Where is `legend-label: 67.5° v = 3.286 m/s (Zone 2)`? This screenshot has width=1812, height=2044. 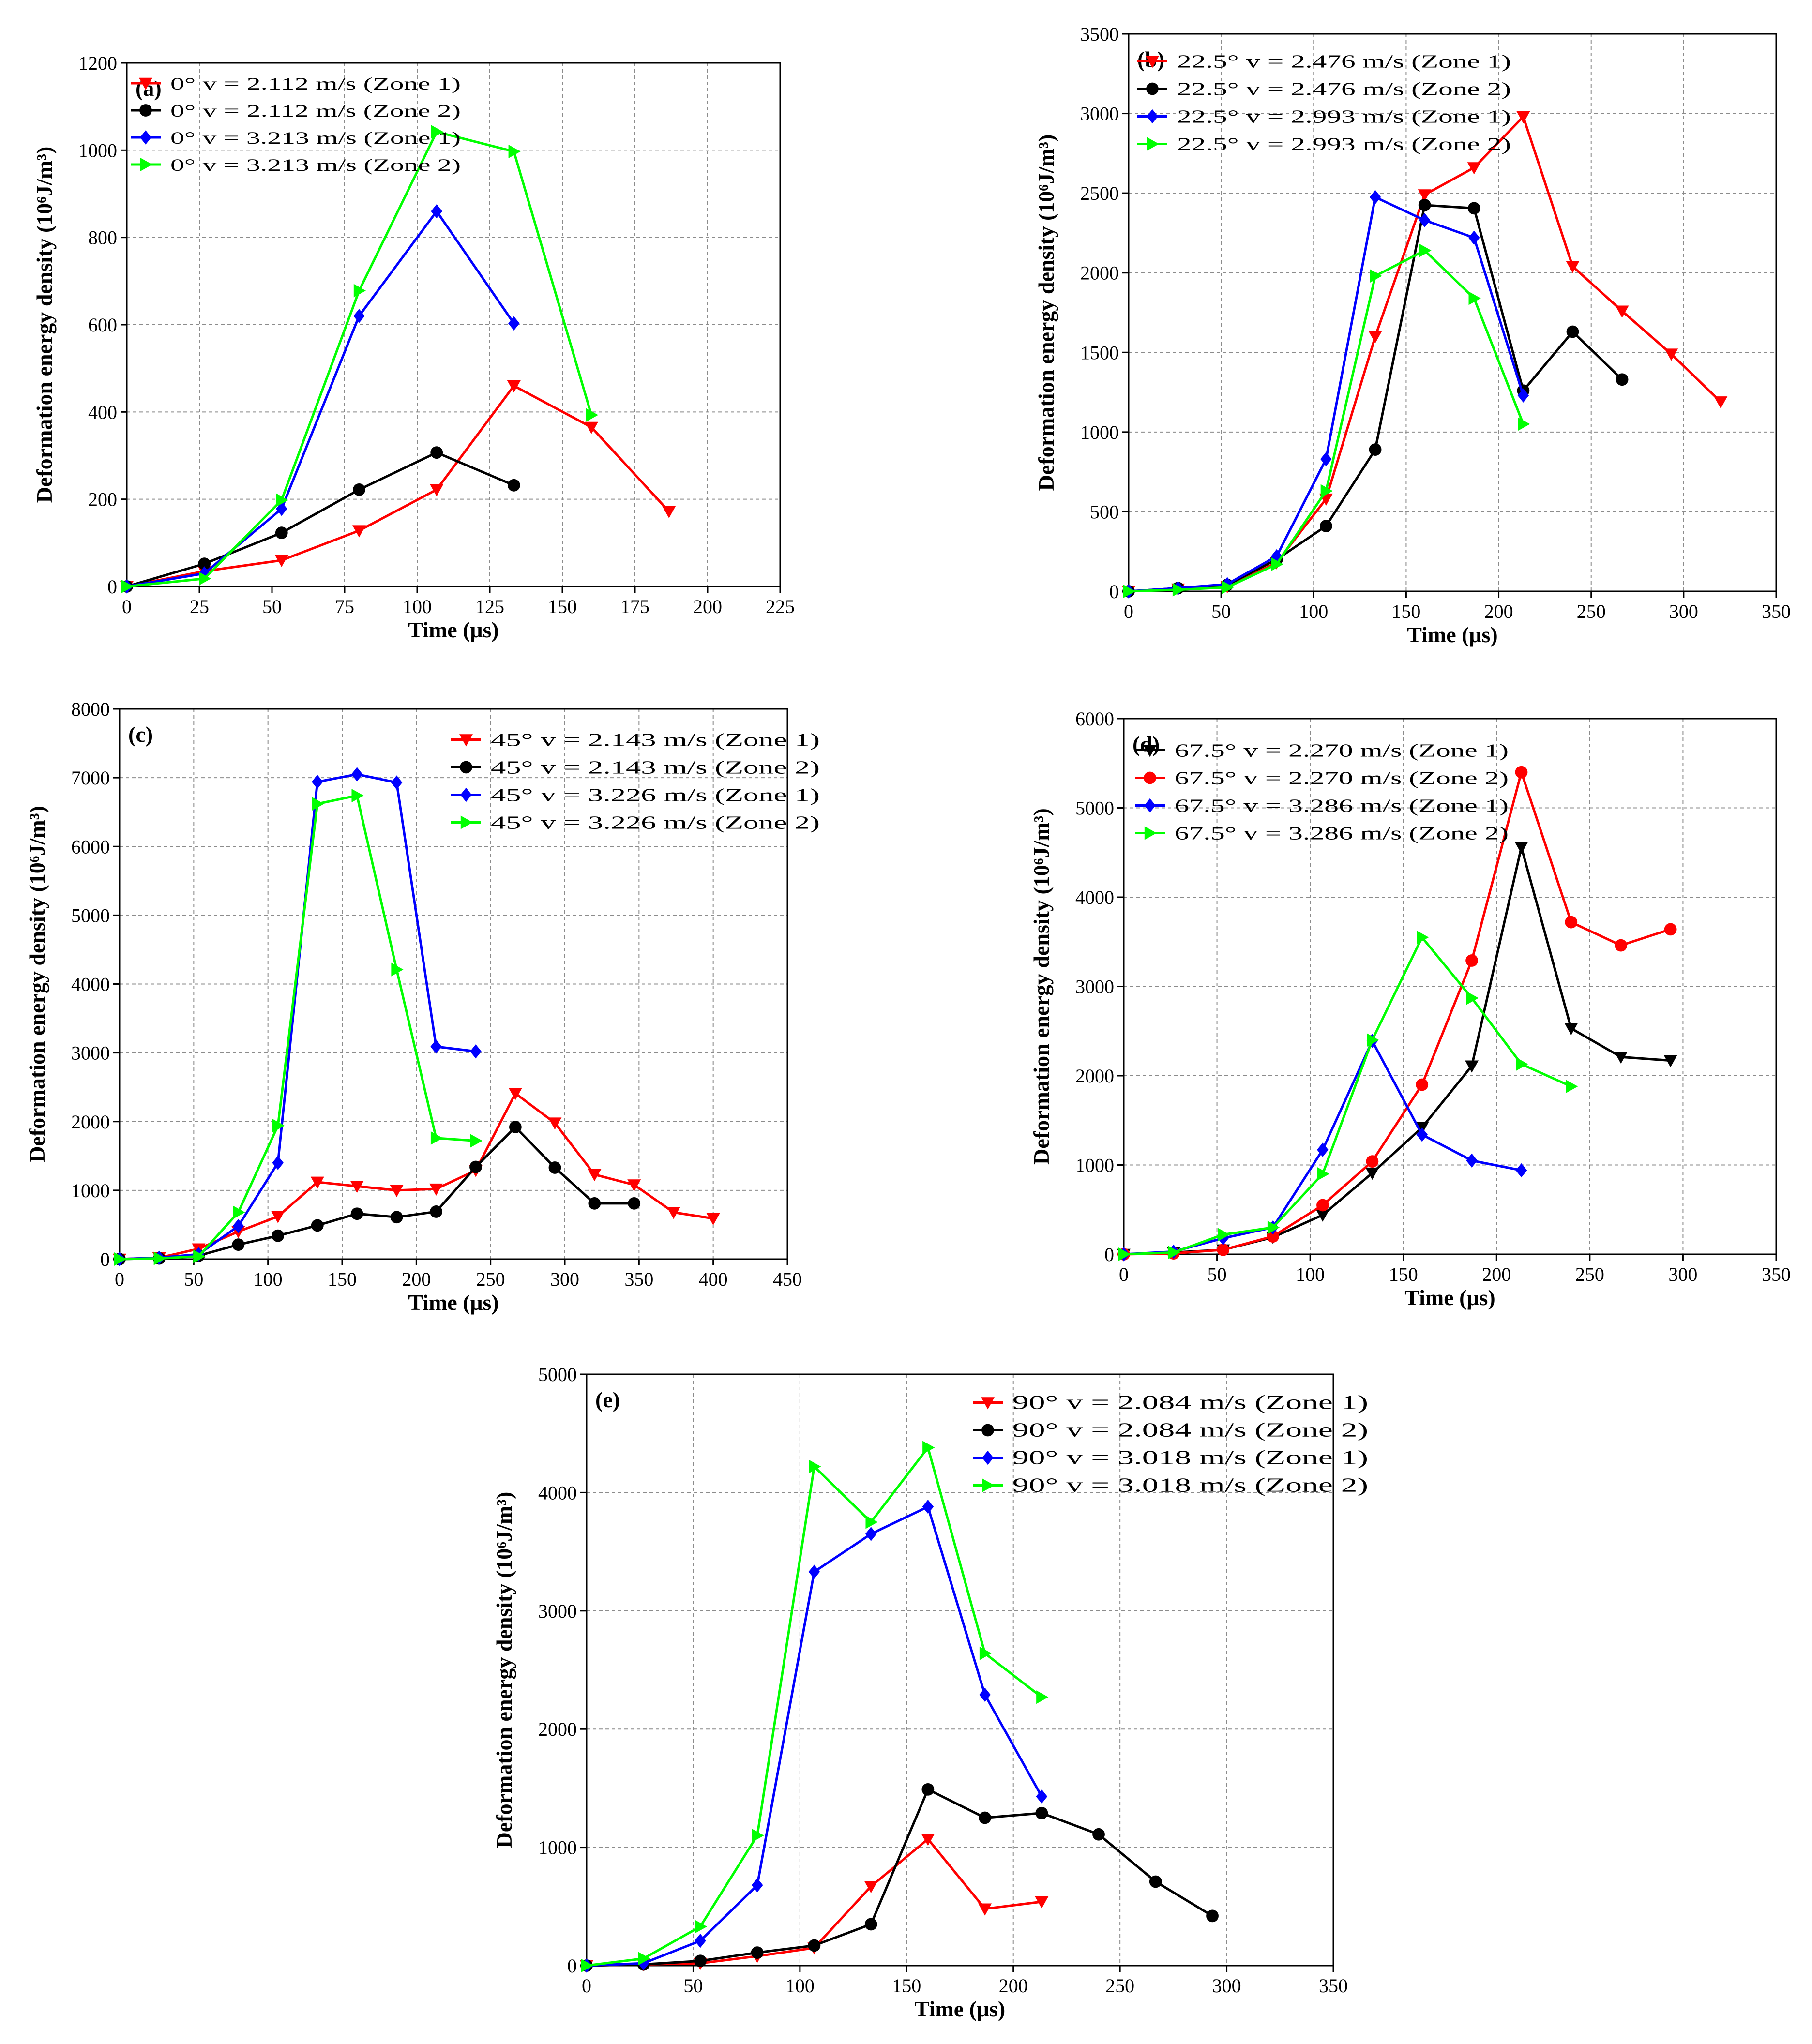
legend-label: 67.5° v = 3.286 m/s (Zone 2) is located at coordinates (1342, 834).